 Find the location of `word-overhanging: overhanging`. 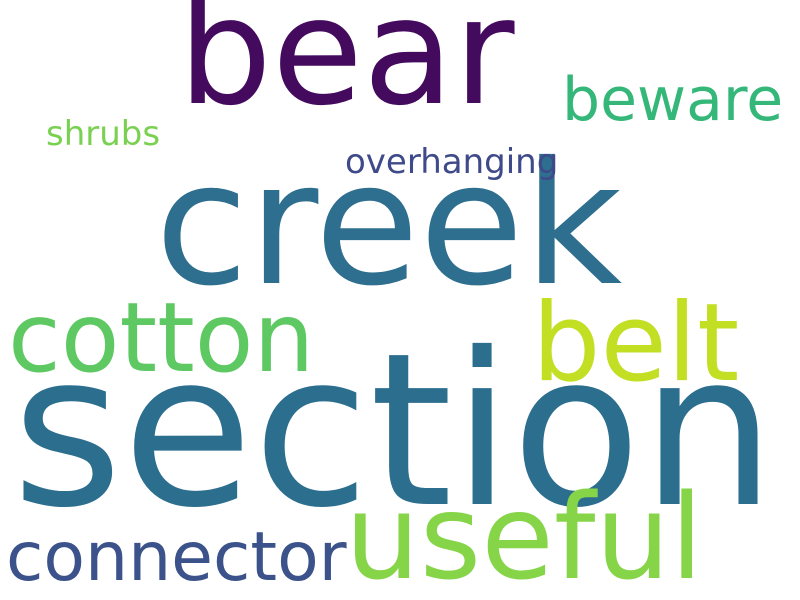

word-overhanging: overhanging is located at coordinates (452, 162).